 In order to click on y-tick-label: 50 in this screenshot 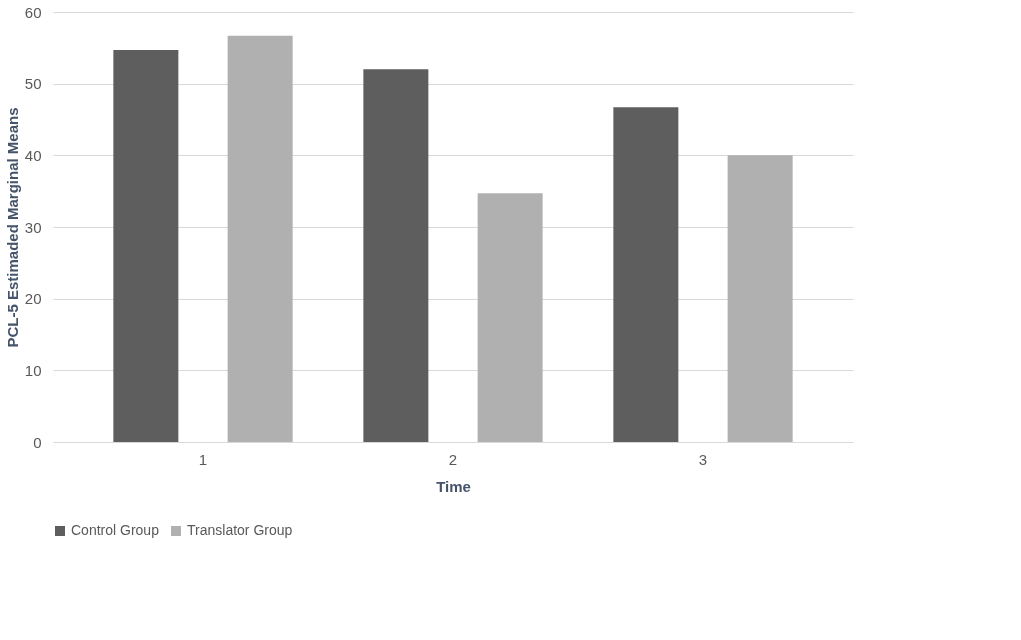, I will do `click(33, 84)`.